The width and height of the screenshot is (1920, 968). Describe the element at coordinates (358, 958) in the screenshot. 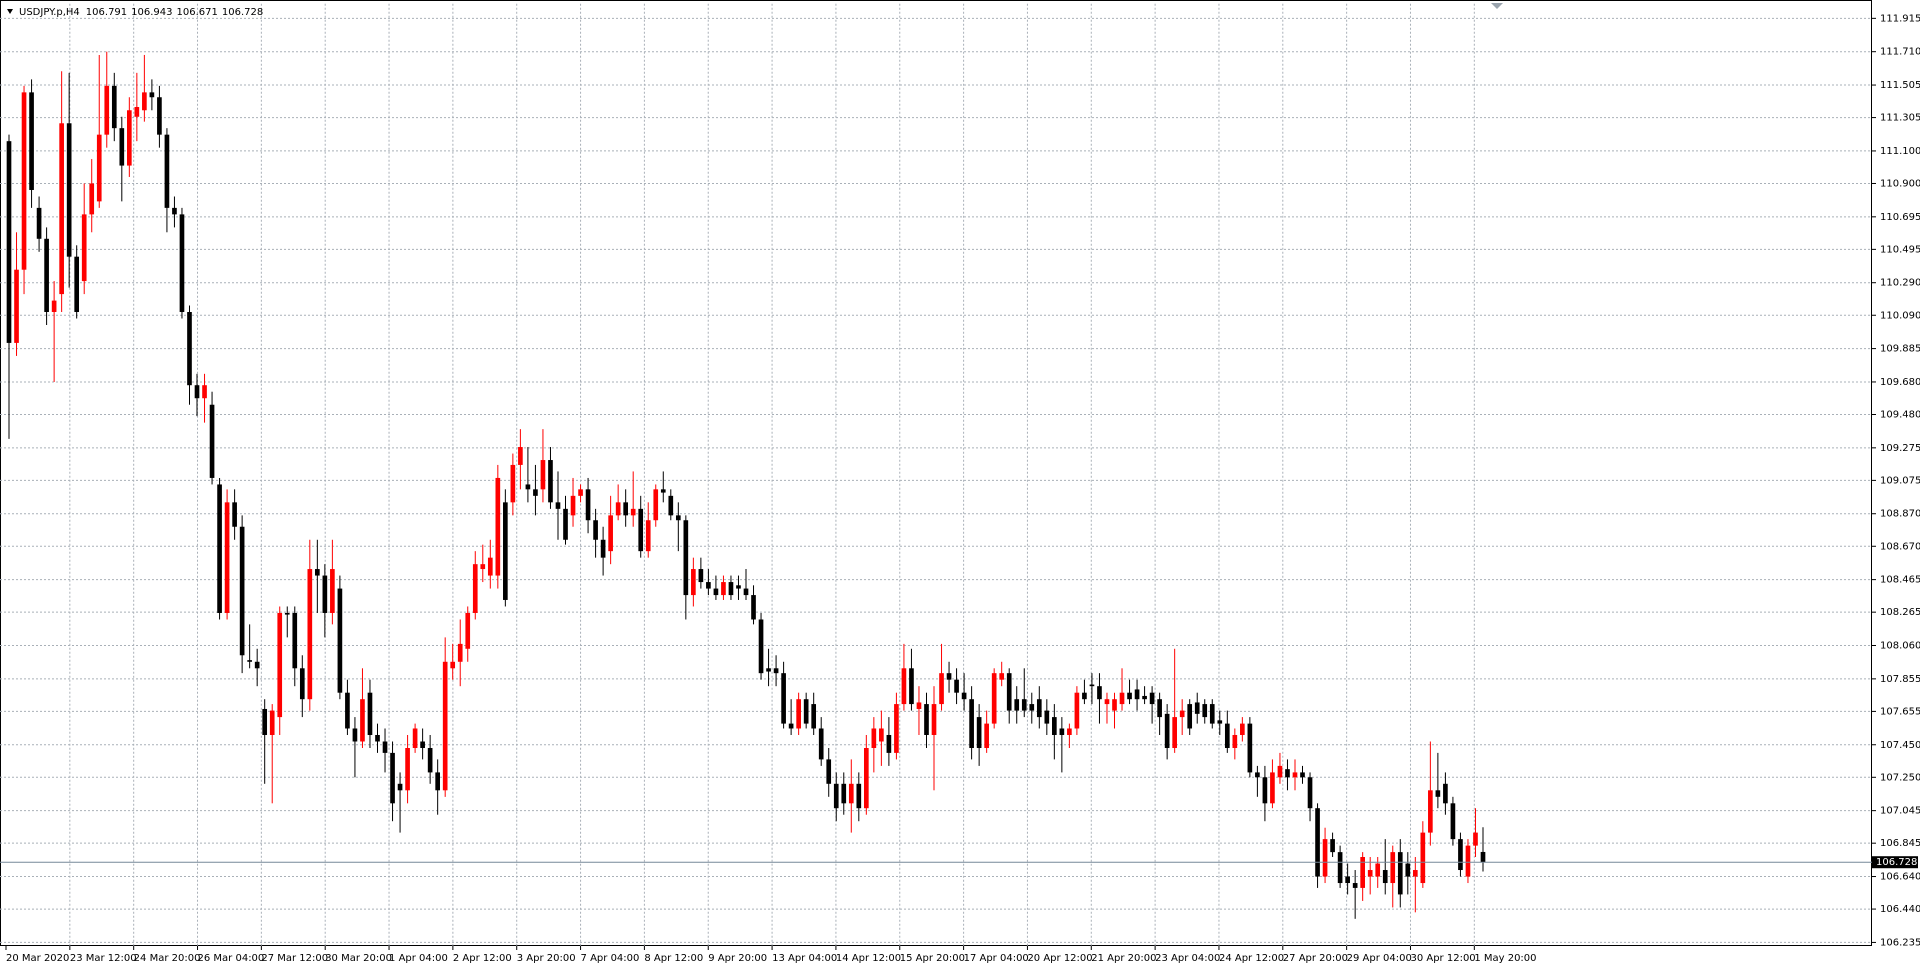

I see `x-tick-label: 30 Mar 20:00` at that location.